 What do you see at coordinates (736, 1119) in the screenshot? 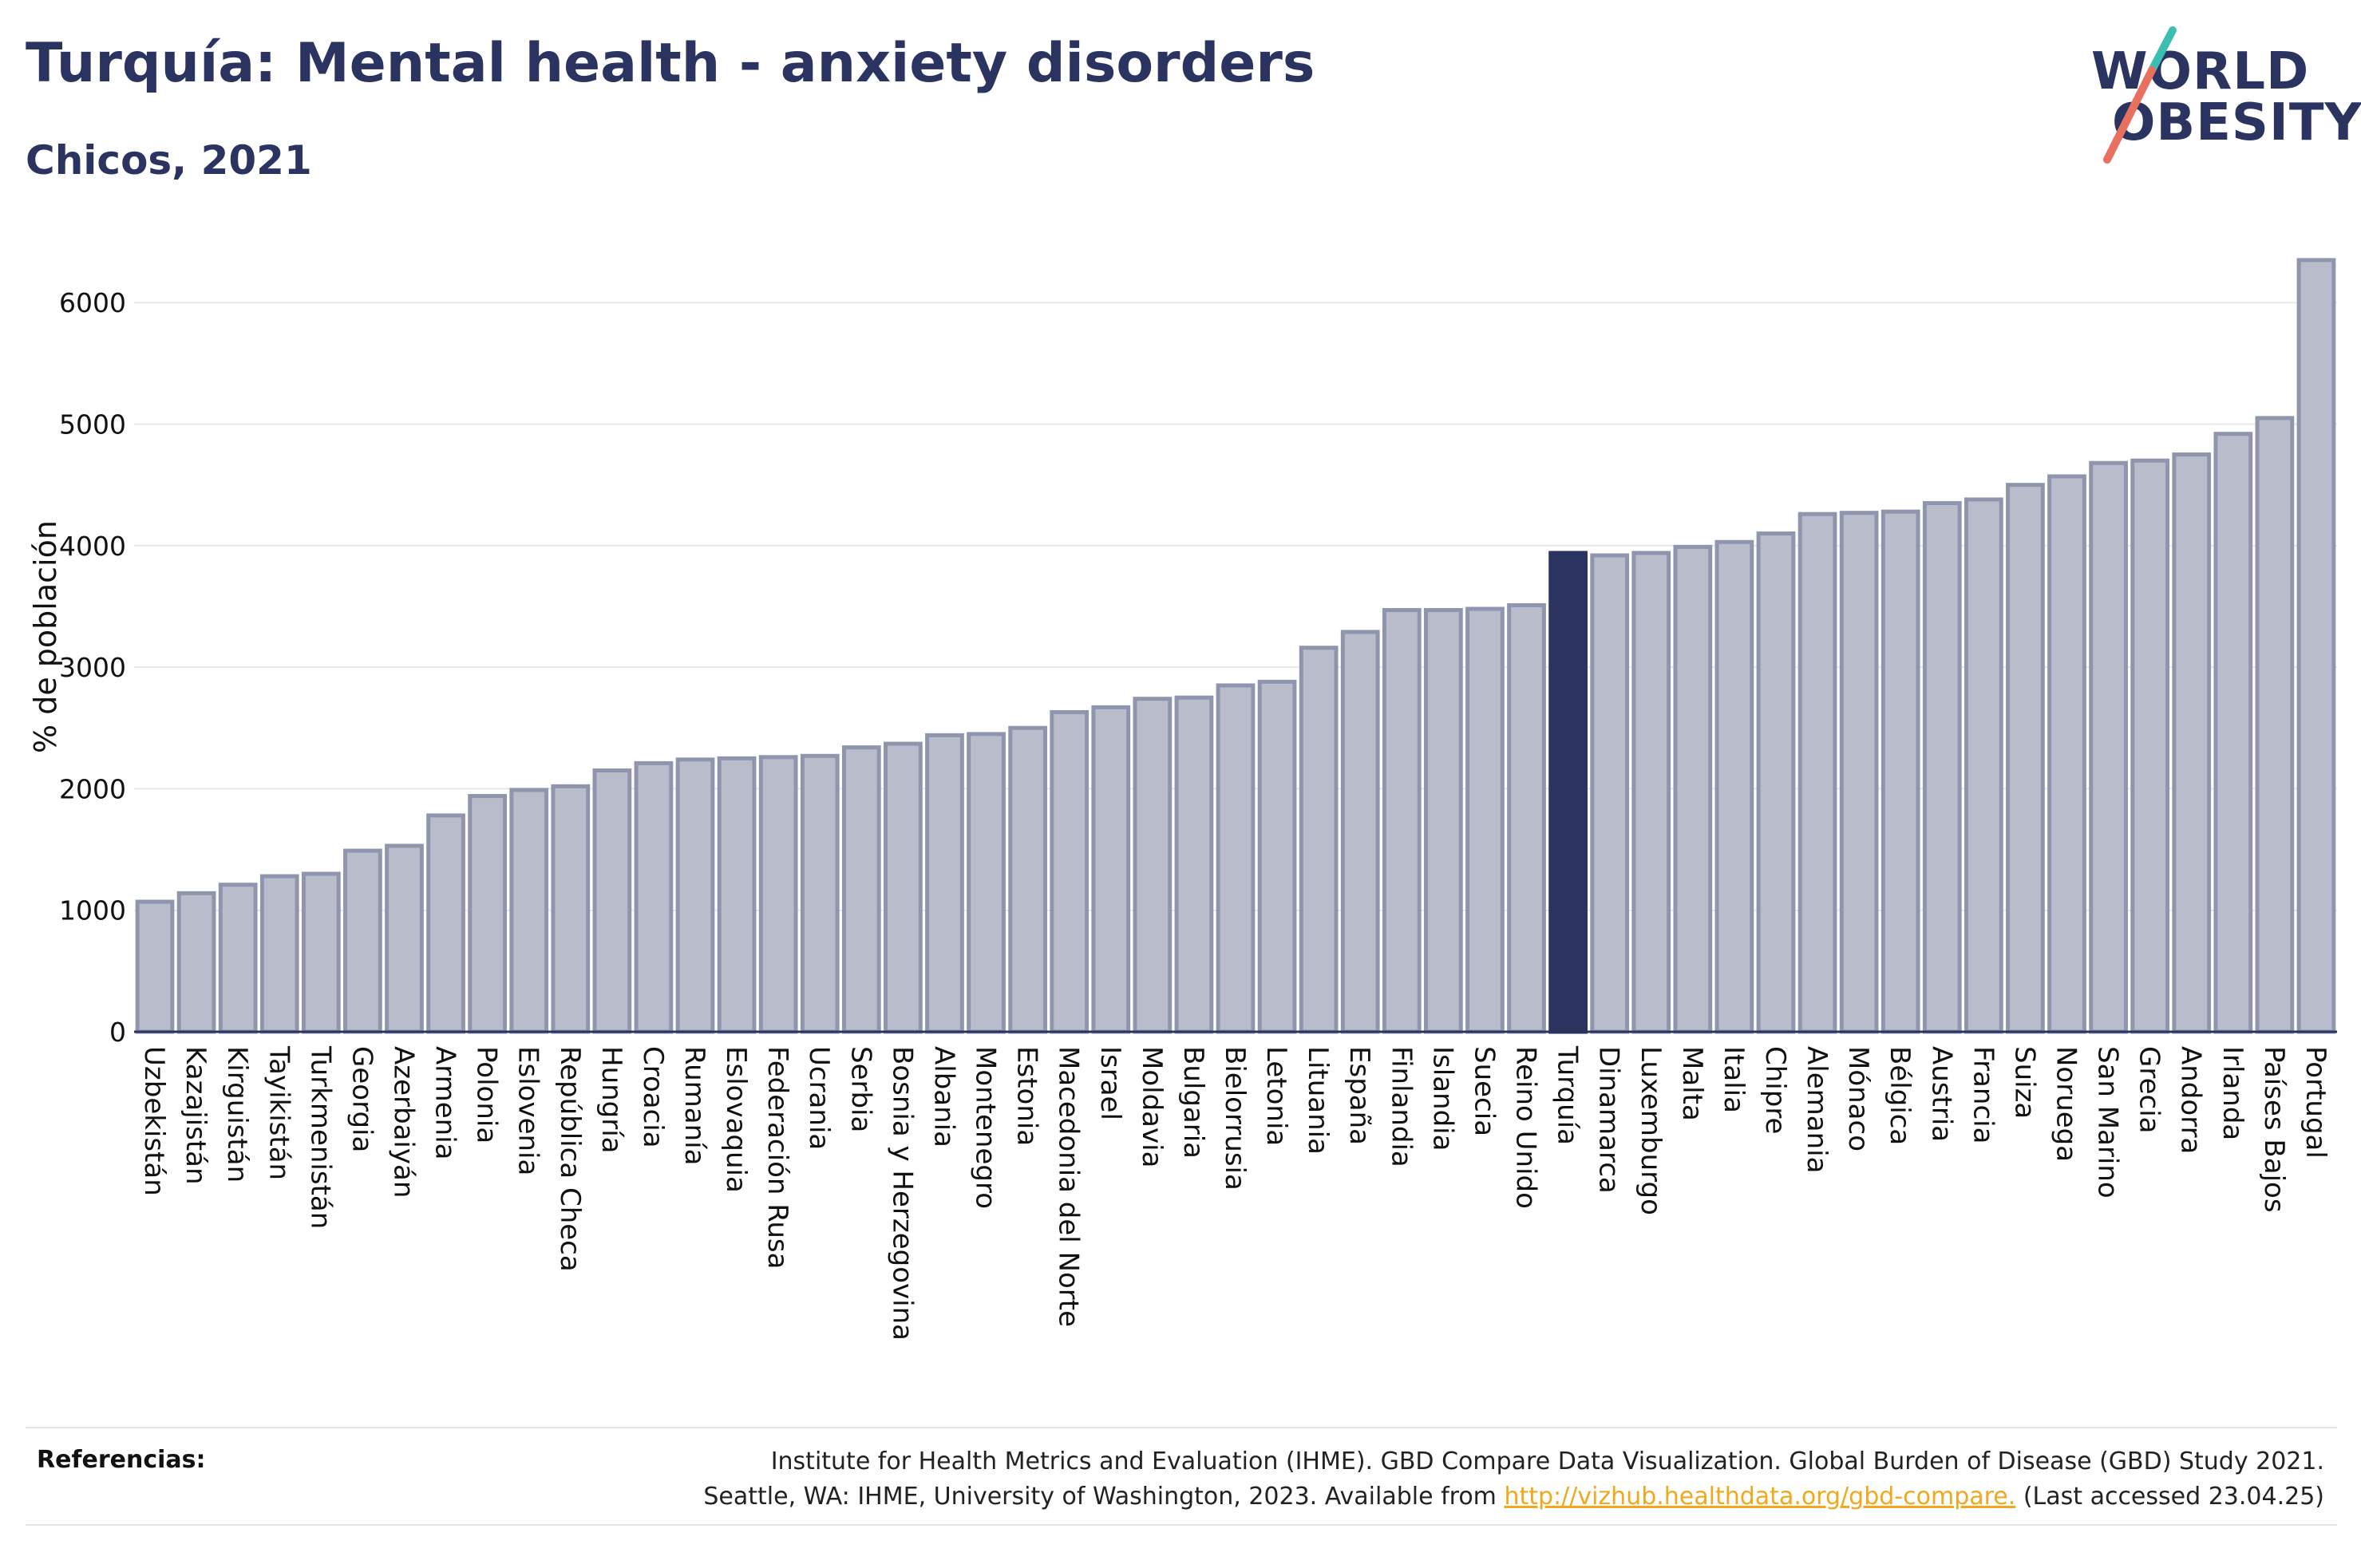
I see `x-tick-label: Eslovaquia` at bounding box center [736, 1119].